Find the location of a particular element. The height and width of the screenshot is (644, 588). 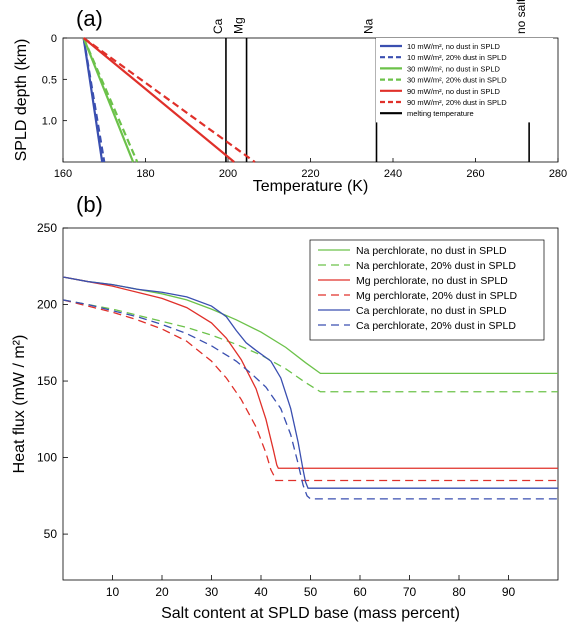

x-tick-label-a: 220 is located at coordinates (310, 174).